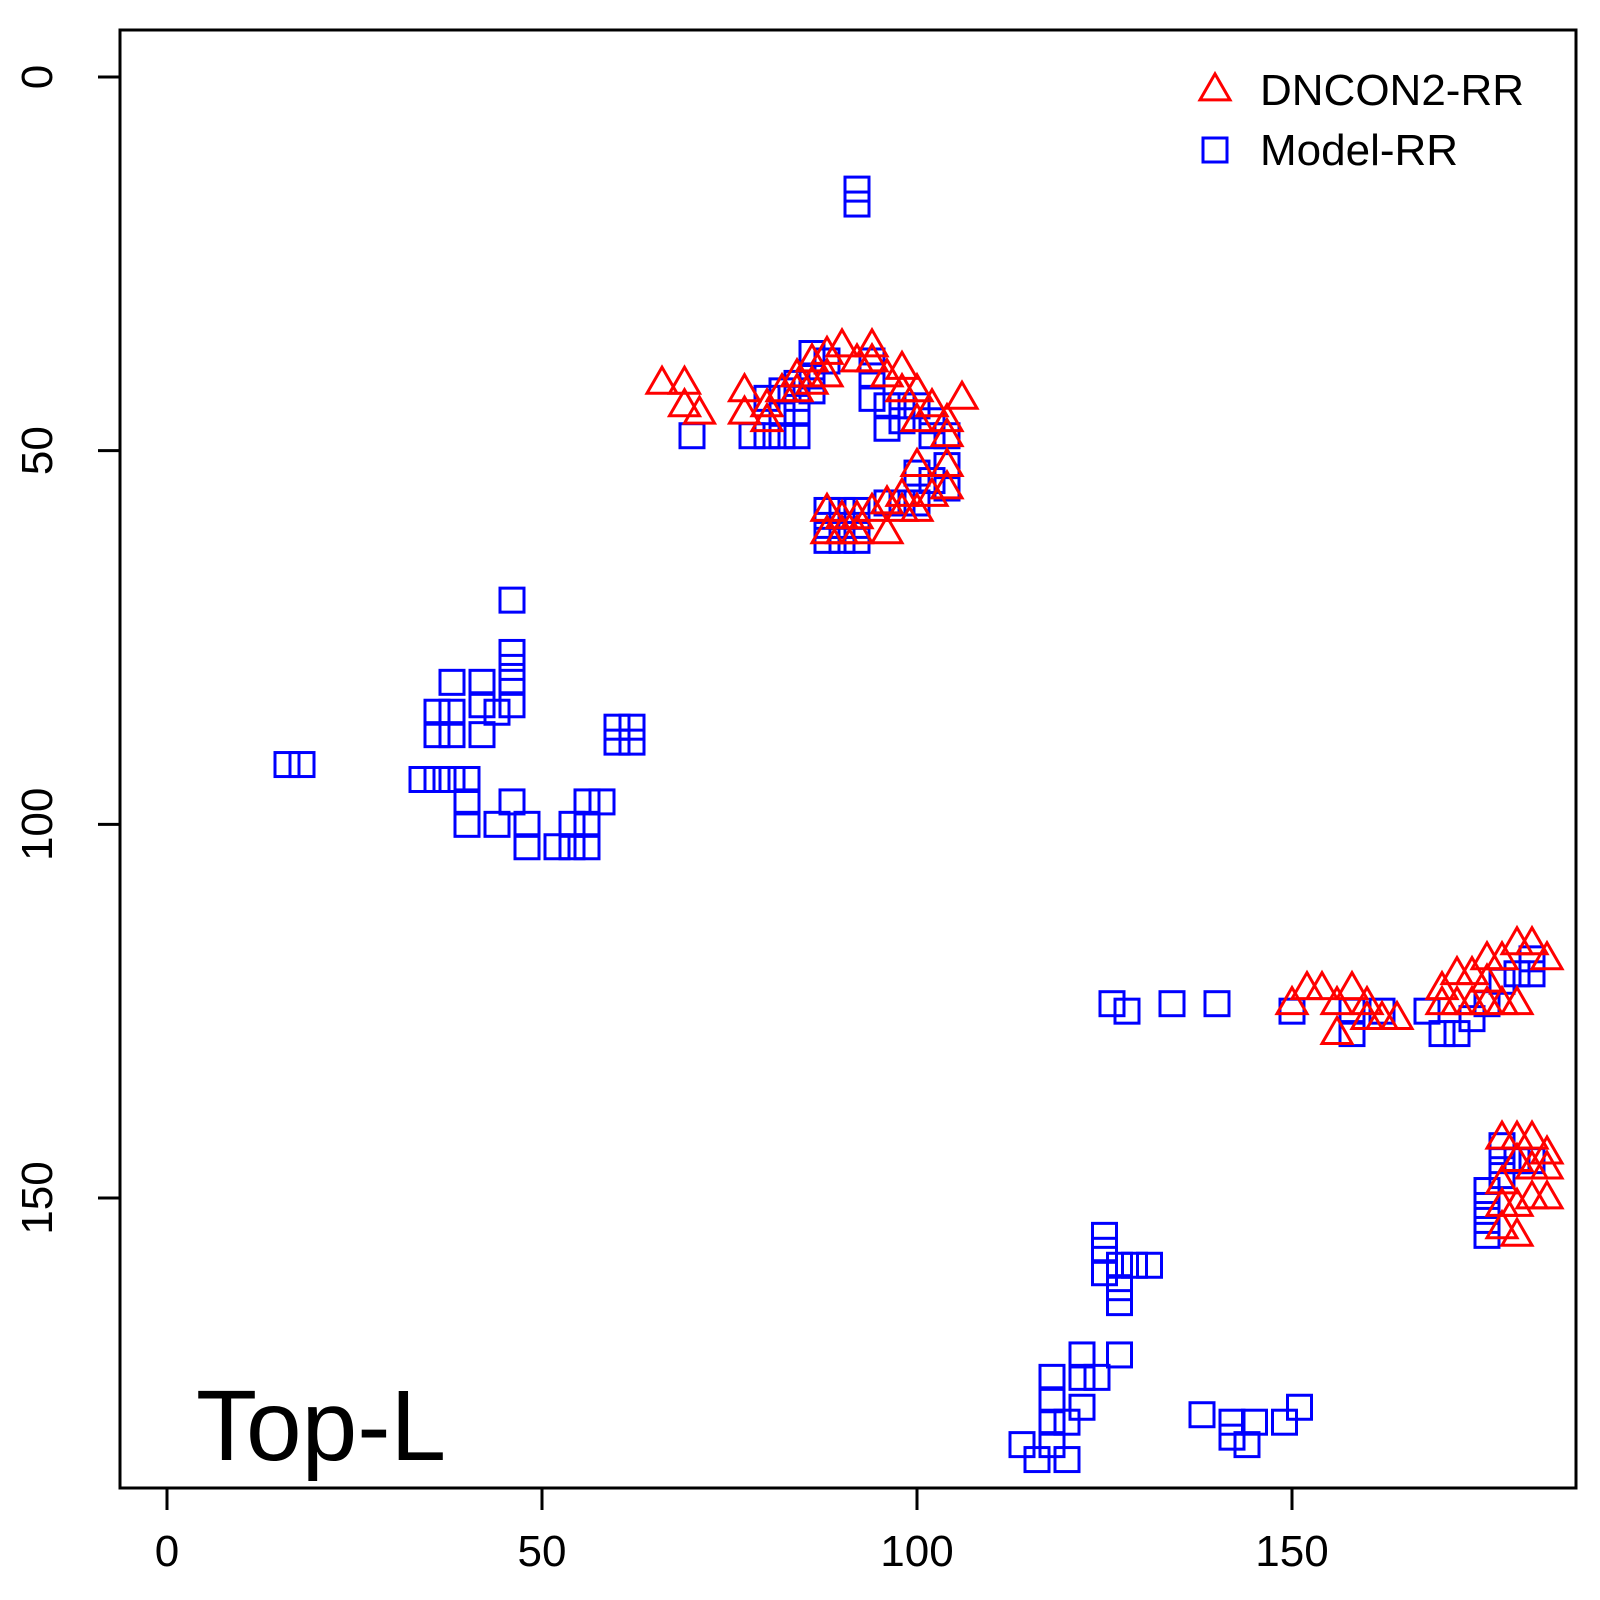 This screenshot has width=1600, height=1600. I want to click on y-tick-label: 50, so click(37, 450).